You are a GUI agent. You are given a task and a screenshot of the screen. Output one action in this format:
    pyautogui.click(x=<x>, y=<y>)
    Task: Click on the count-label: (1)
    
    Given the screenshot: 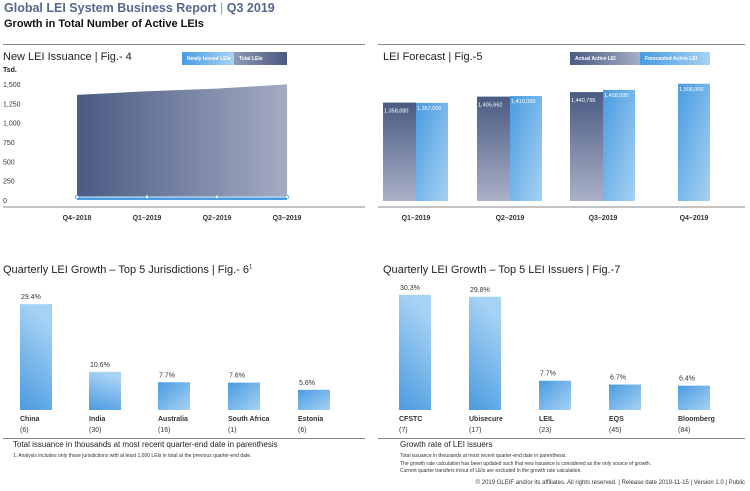 What is the action you would take?
    pyautogui.click(x=232, y=430)
    